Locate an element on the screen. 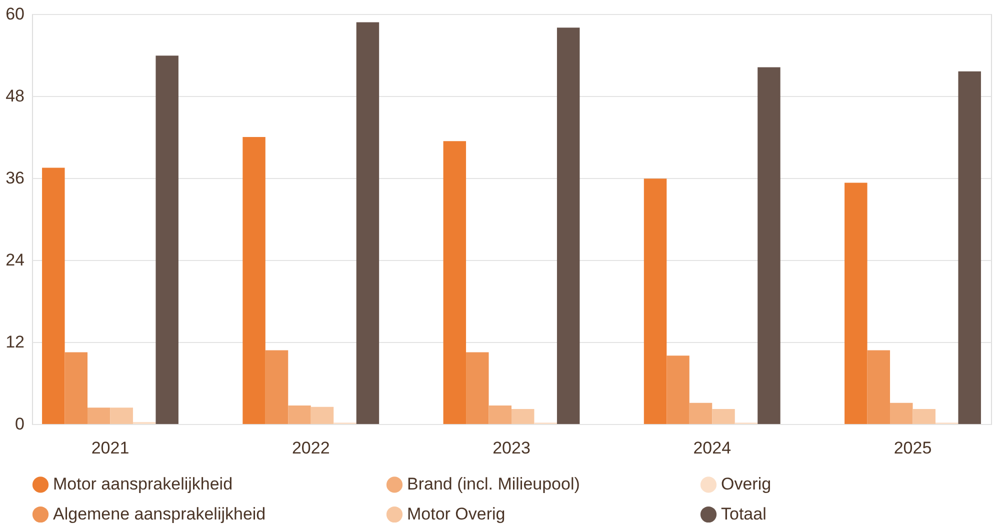 This screenshot has height=528, width=996. legend-label: Algemene aansprakelijkheid is located at coordinates (159, 514).